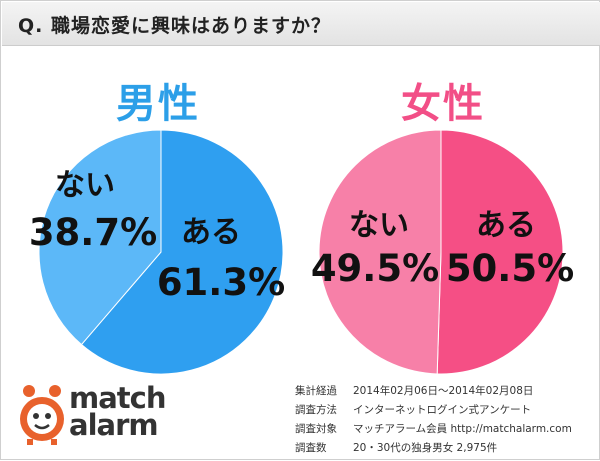  What do you see at coordinates (117, 398) in the screenshot?
I see `logo-line-match: match` at bounding box center [117, 398].